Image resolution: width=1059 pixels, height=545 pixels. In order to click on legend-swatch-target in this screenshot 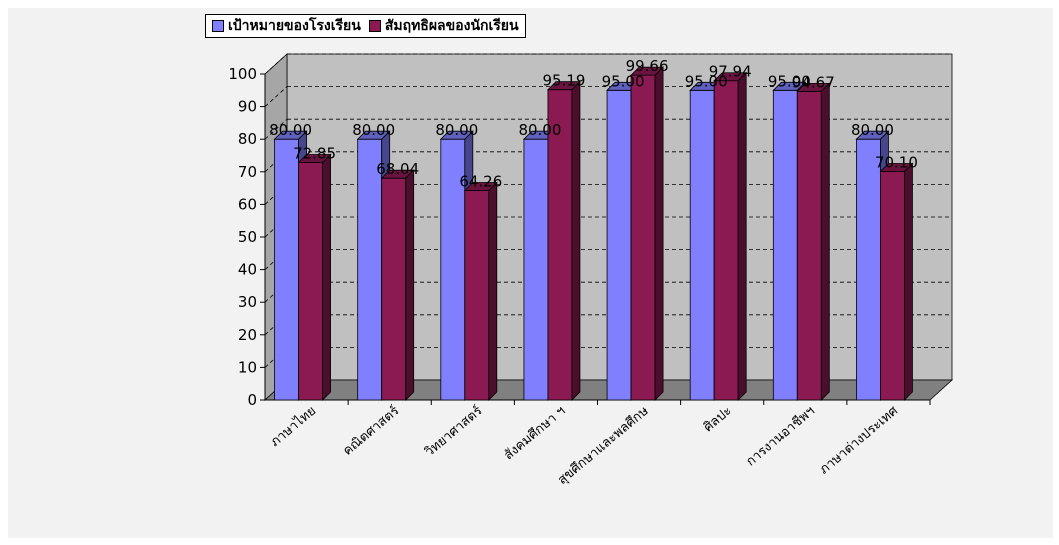, I will do `click(218, 26)`.